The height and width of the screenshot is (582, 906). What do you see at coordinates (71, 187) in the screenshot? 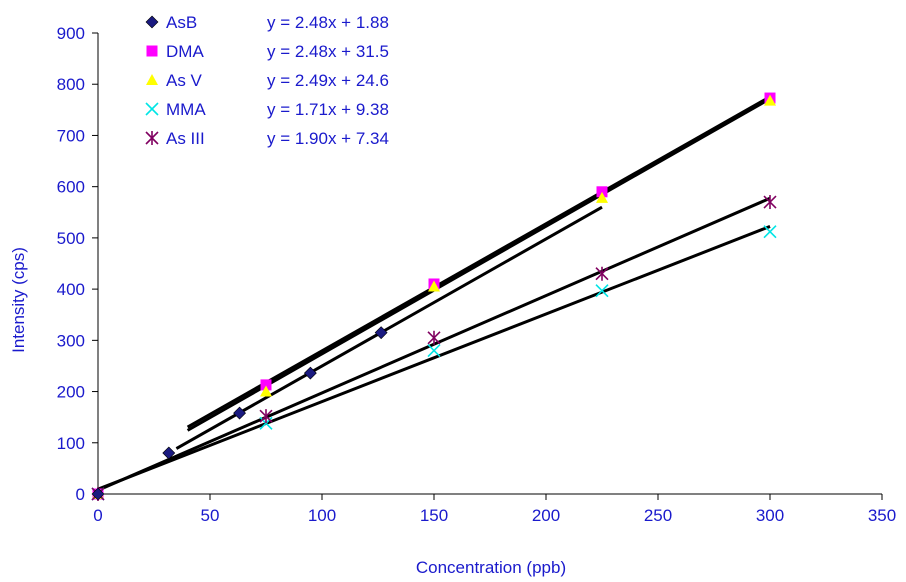
I see `y-tick-label: 600` at bounding box center [71, 187].